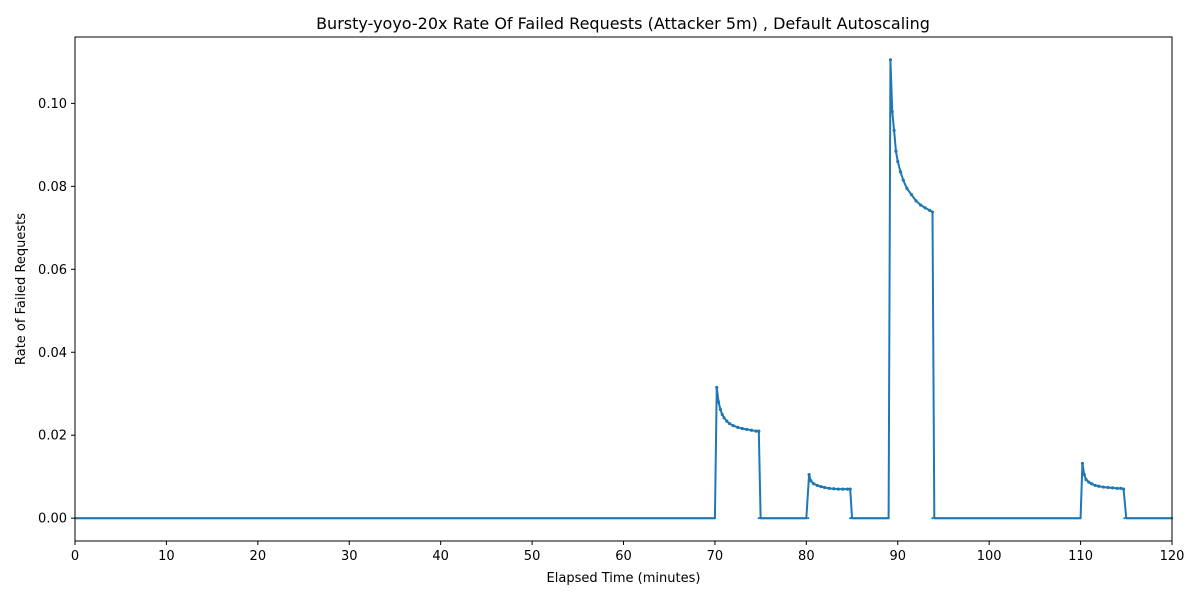 The image size is (1200, 600). What do you see at coordinates (349, 556) in the screenshot?
I see `x-tick-label: 30` at bounding box center [349, 556].